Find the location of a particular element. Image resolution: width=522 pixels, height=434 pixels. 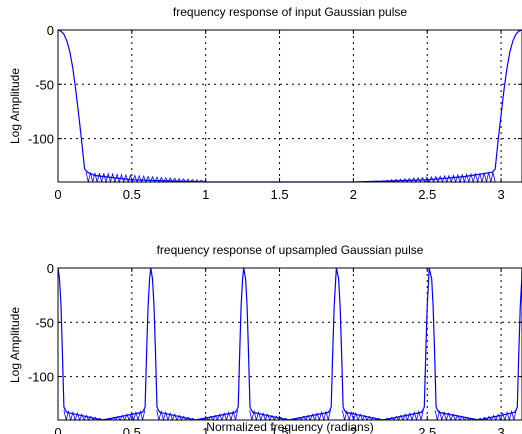

bottom-y-tick-label: -100 is located at coordinates (41, 377).